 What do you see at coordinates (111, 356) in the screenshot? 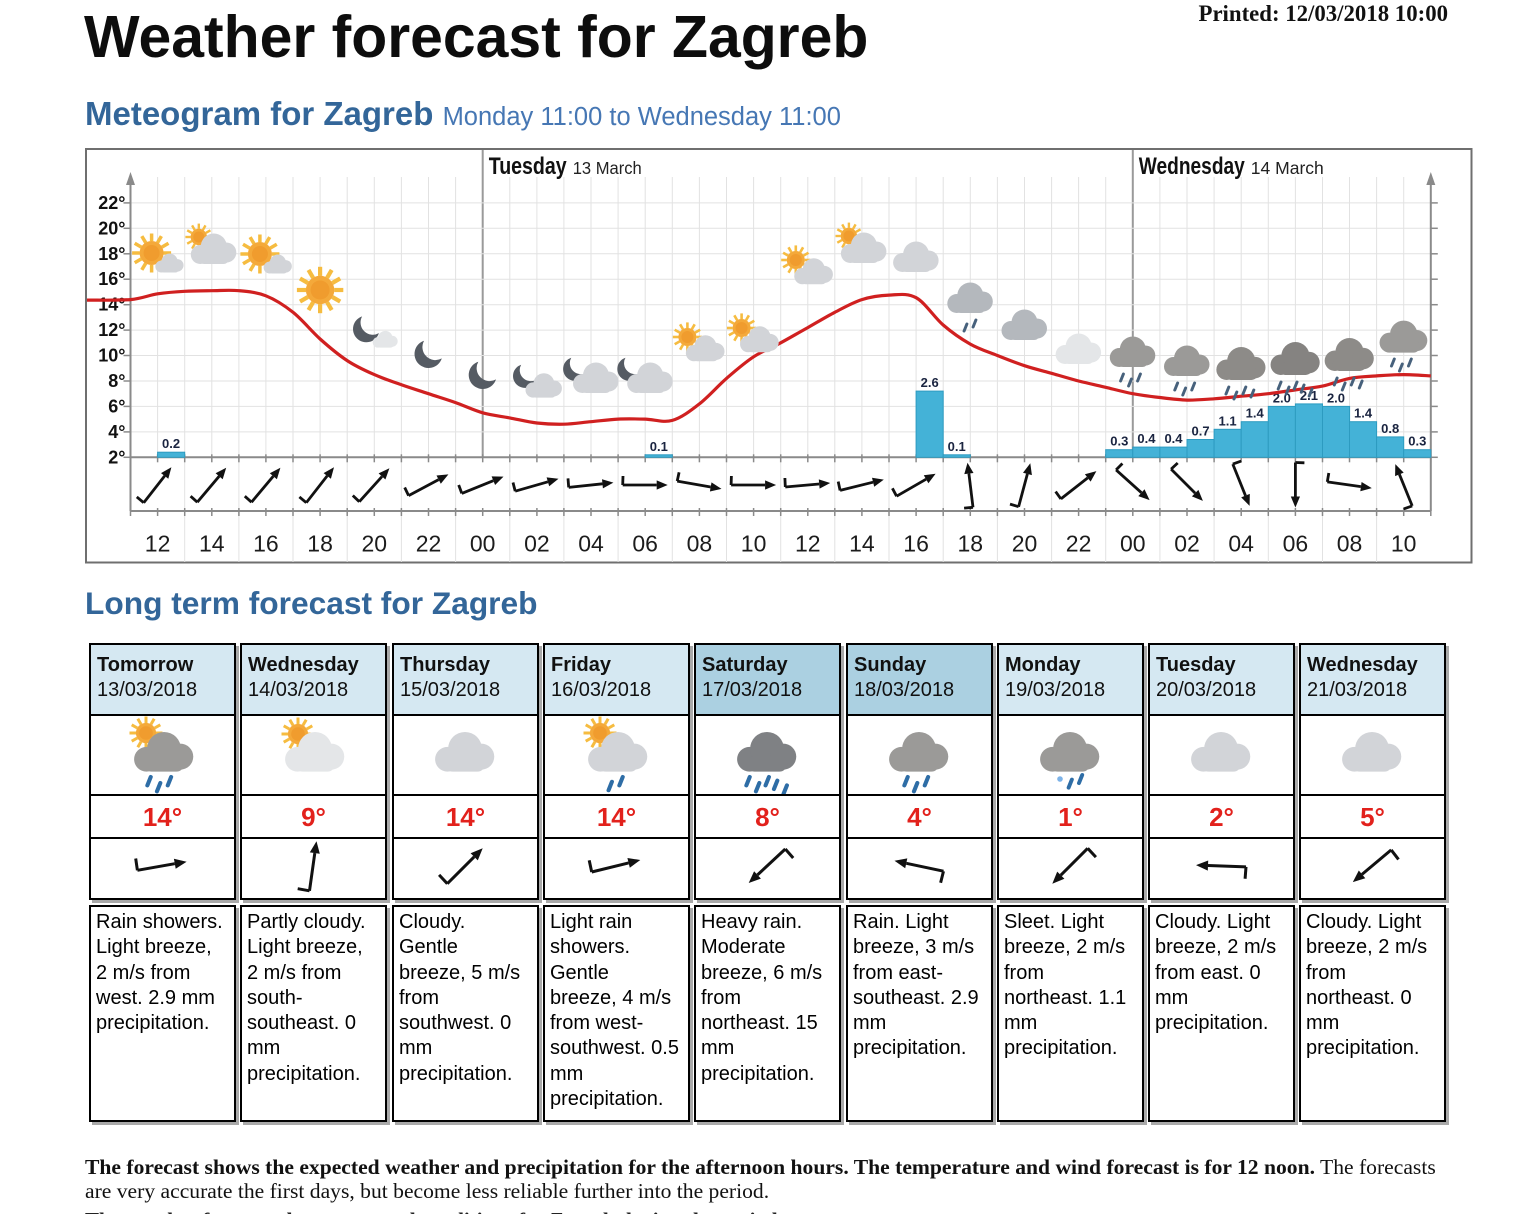
I see `svg-text: 10°` at bounding box center [111, 356].